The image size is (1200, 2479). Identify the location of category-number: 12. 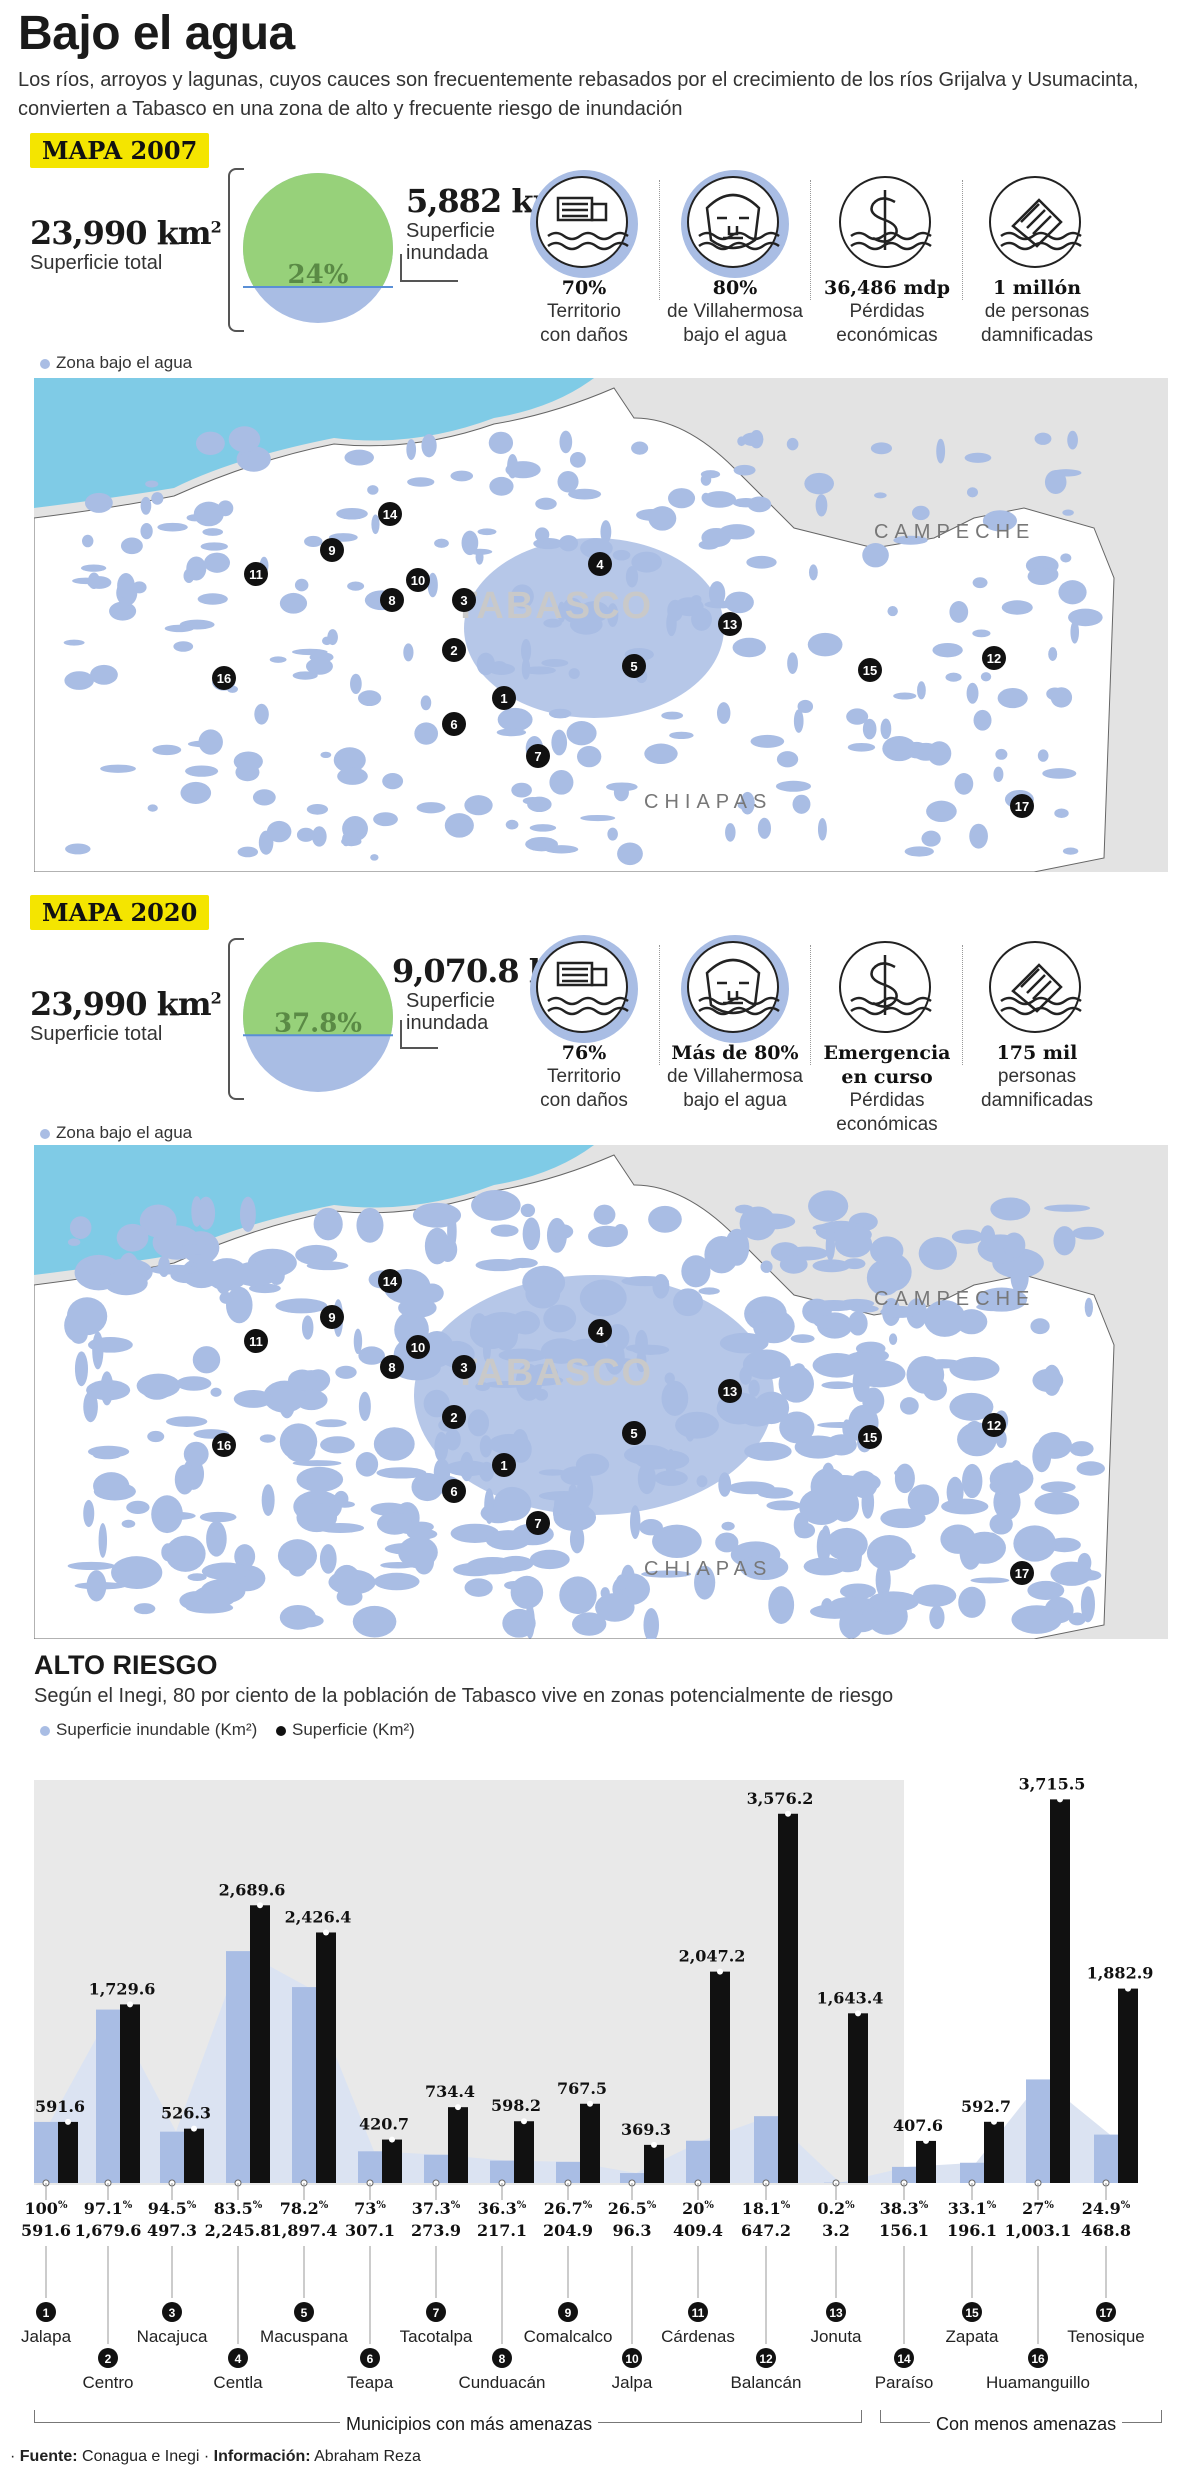
(766, 2359).